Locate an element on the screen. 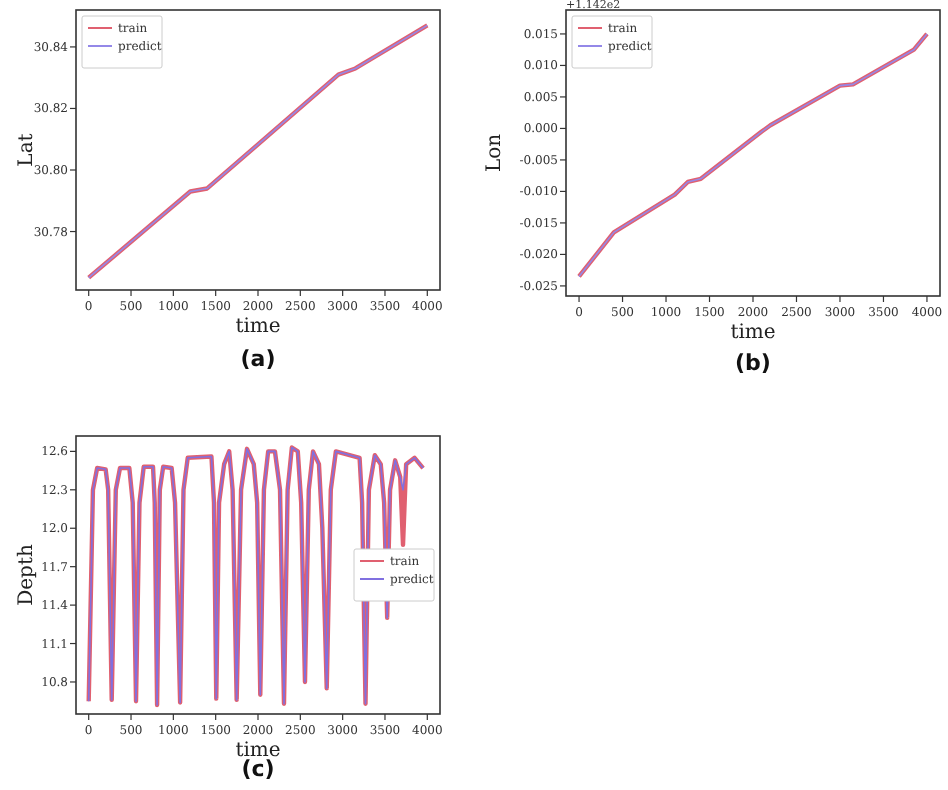 Image resolution: width=948 pixels, height=790 pixels. y-axis-title: Depth is located at coordinates (27, 574).